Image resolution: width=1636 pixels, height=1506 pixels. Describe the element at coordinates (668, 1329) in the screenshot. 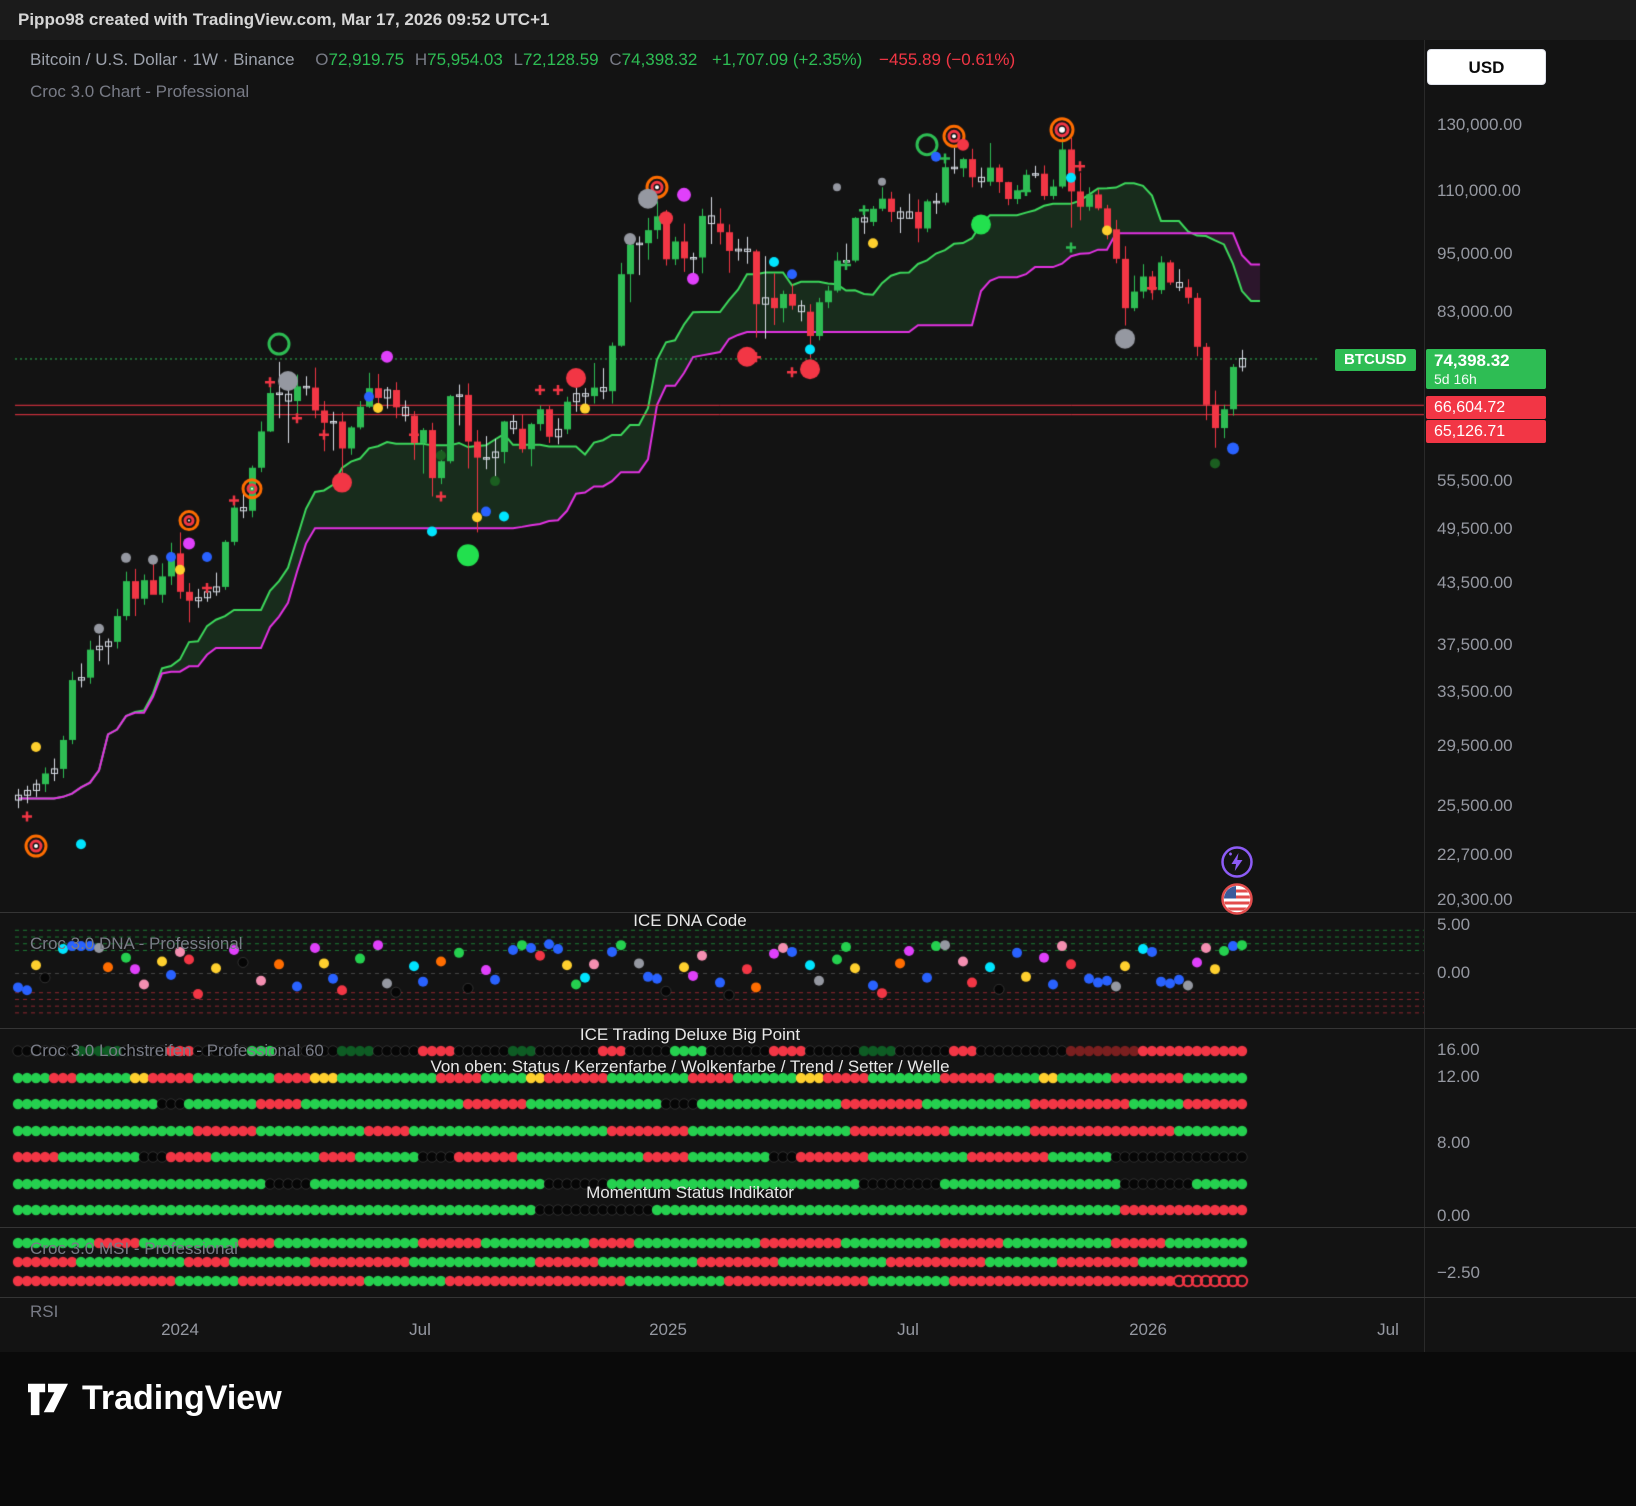

I see `axis-time-label: 2025` at that location.